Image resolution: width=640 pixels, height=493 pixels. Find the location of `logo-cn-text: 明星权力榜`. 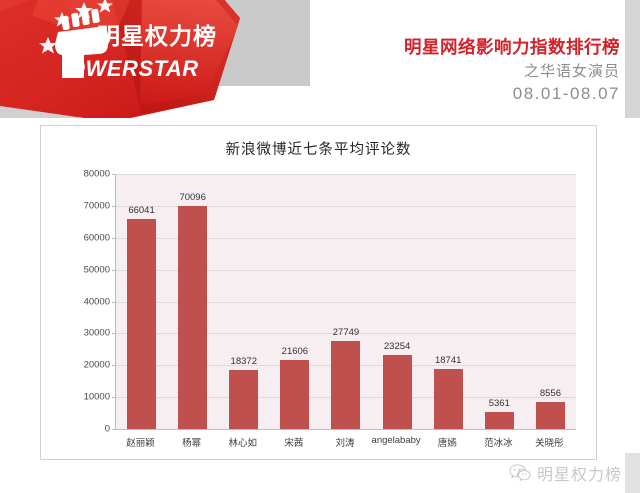

logo-cn-text: 明星权力榜 is located at coordinates (157, 36).